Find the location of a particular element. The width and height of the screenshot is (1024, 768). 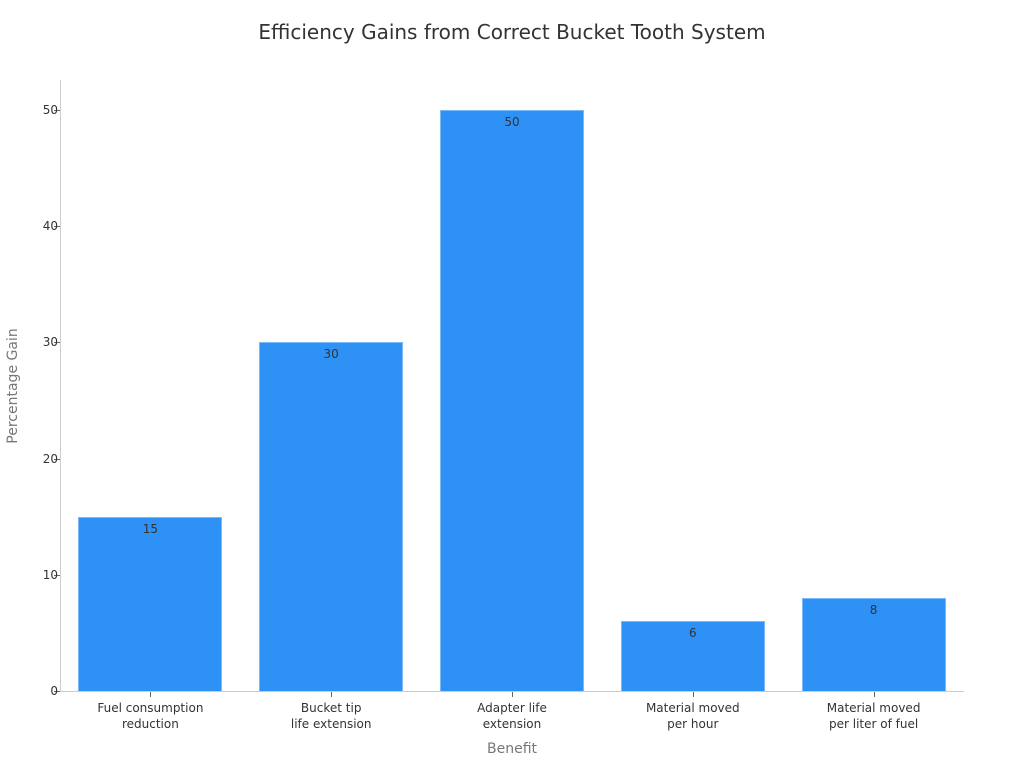

bar-value-label: 50 is located at coordinates (512, 122).